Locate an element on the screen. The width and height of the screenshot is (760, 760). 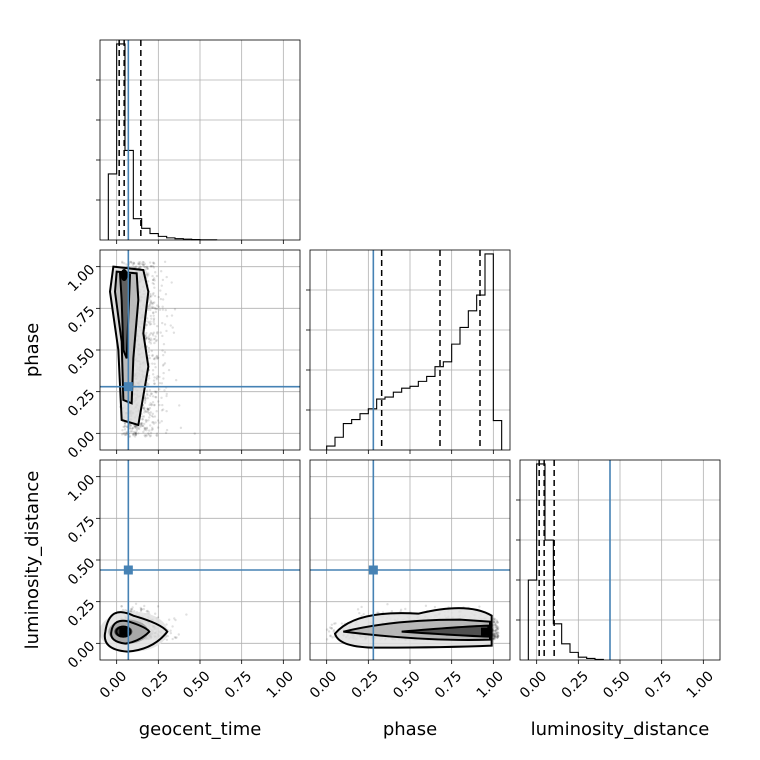
panel-hist-phase is located at coordinates (408, 350).